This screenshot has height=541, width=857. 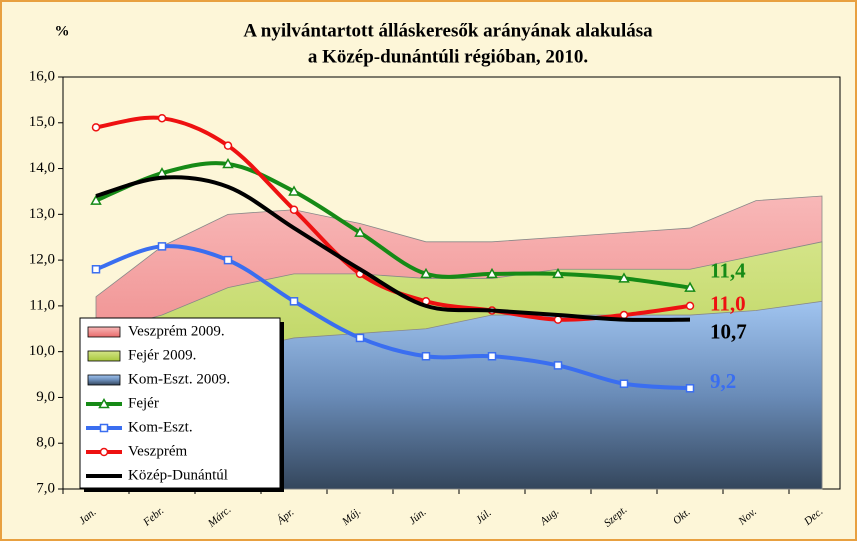 What do you see at coordinates (448, 56) in the screenshot?
I see `chart-title: a Közép-dunántúli régióban, 2010.` at bounding box center [448, 56].